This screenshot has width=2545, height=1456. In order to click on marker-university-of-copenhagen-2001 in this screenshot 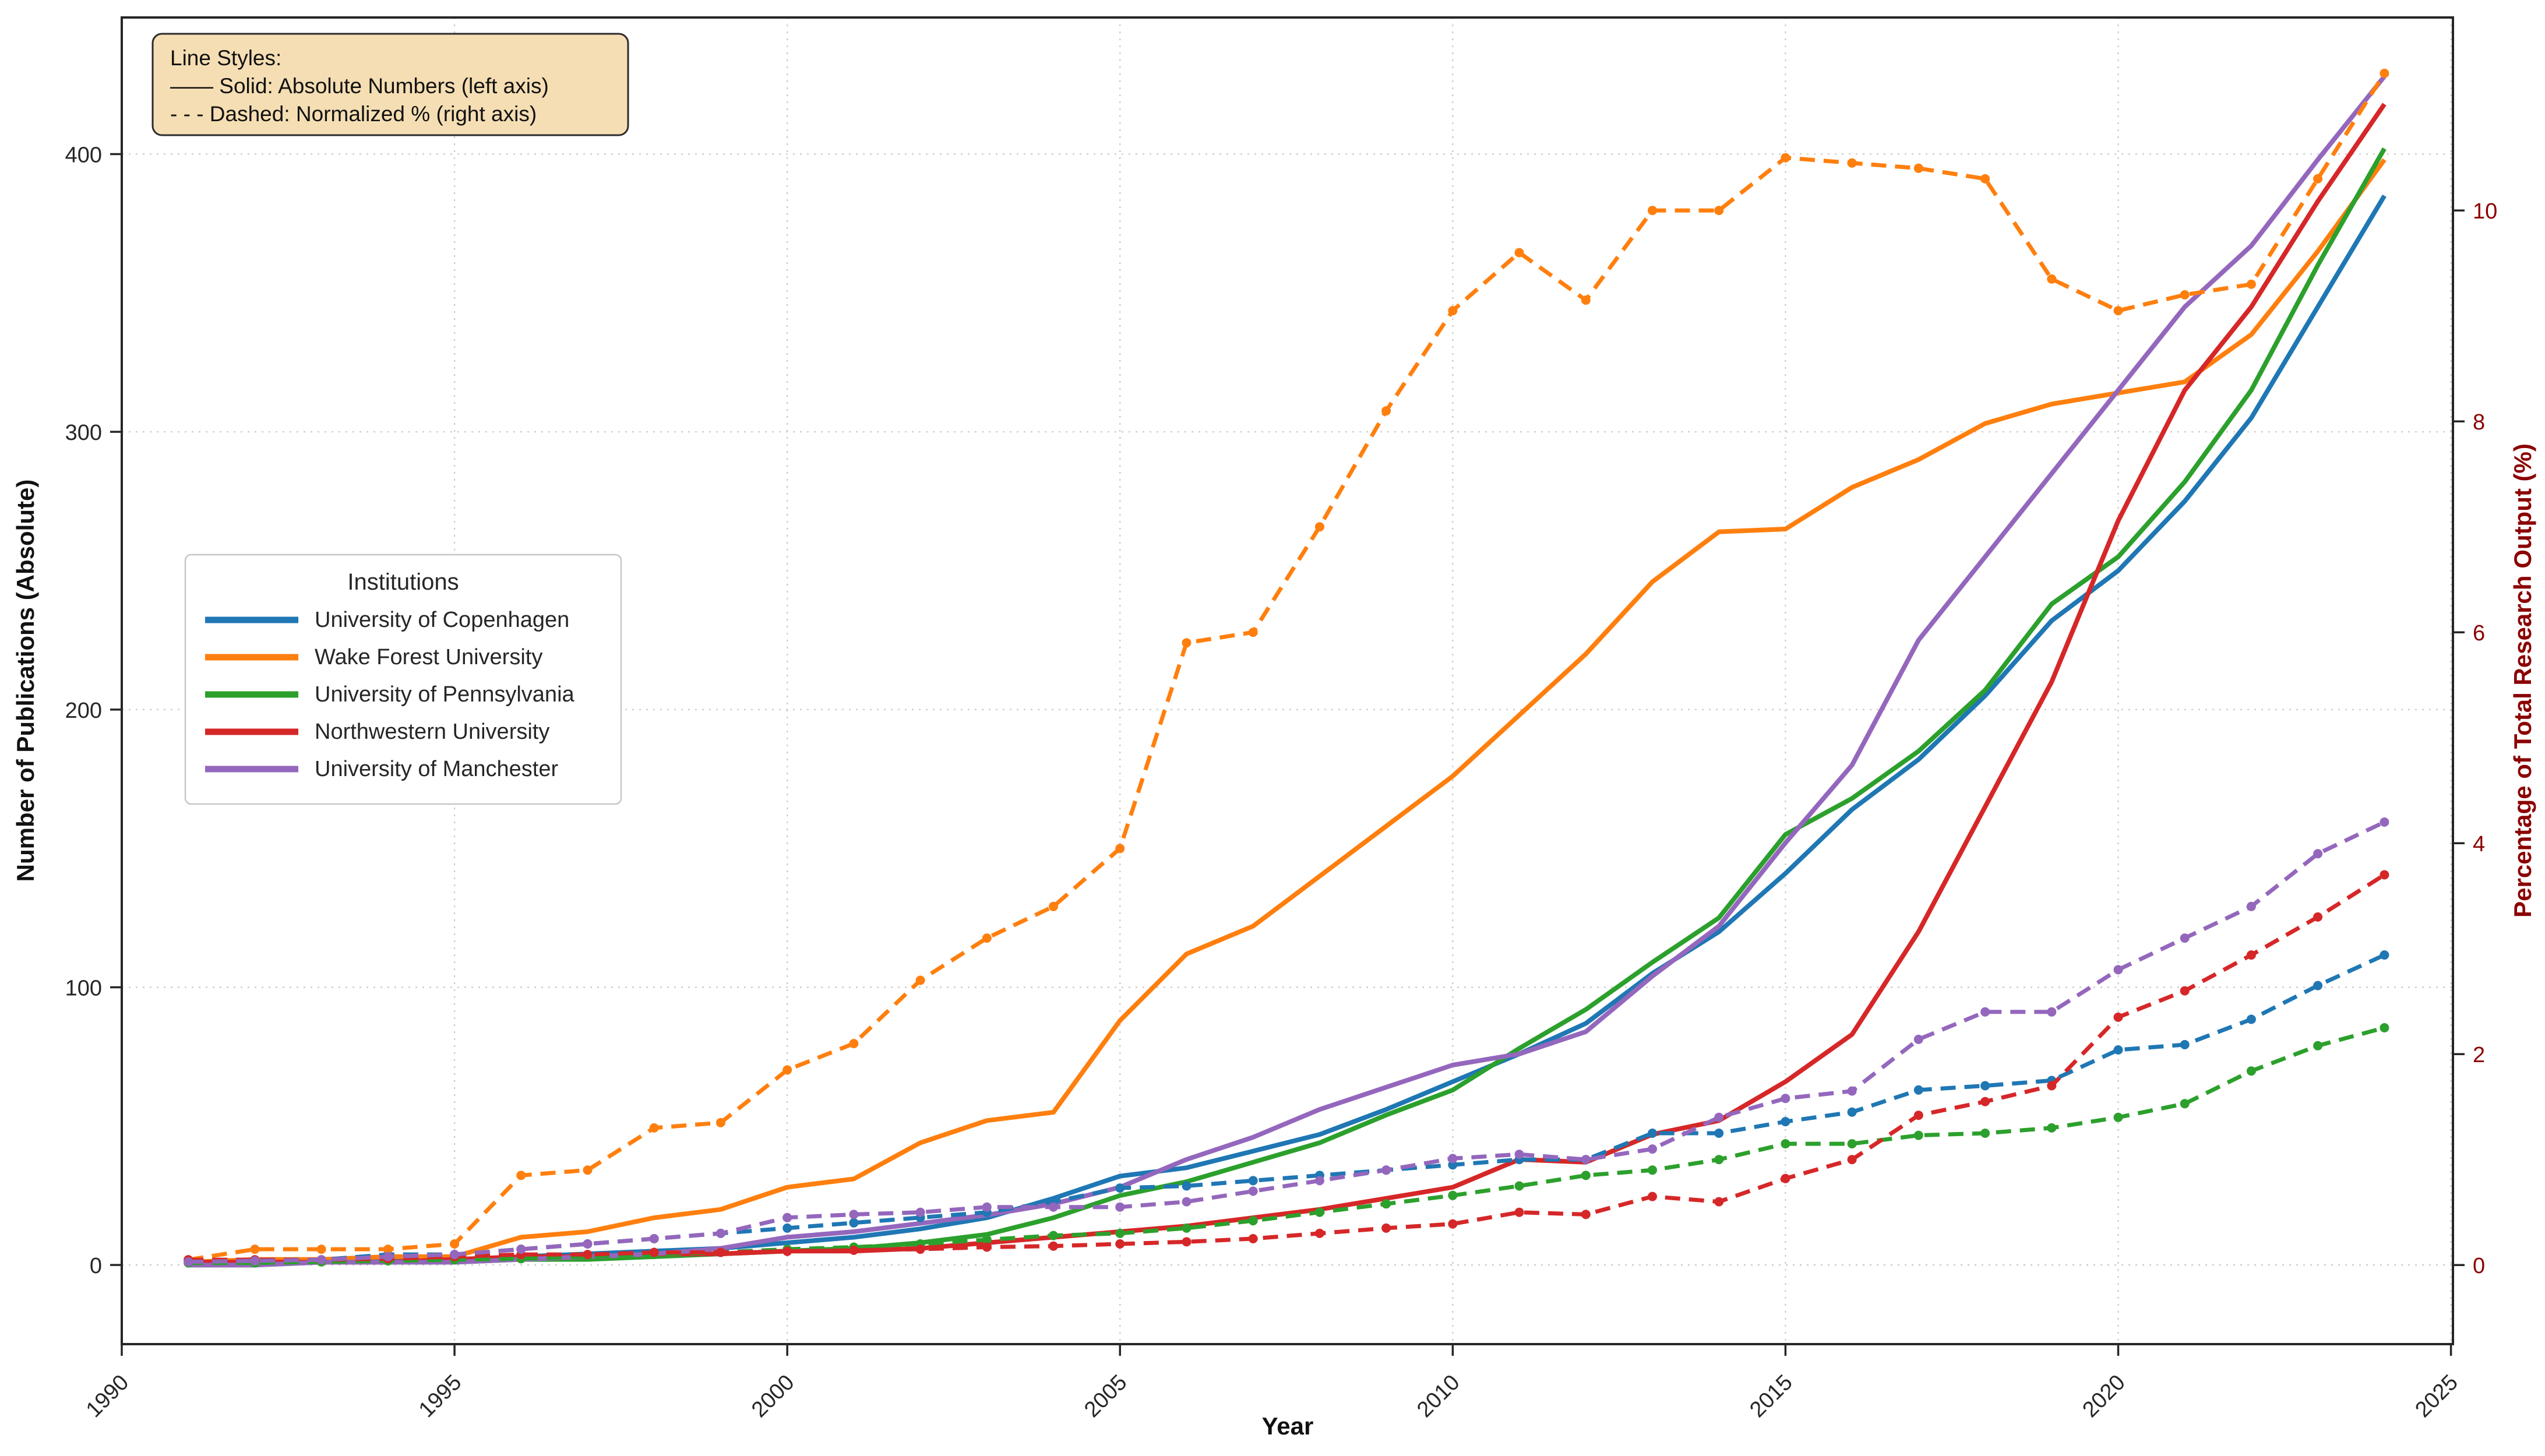, I will do `click(854, 1223)`.